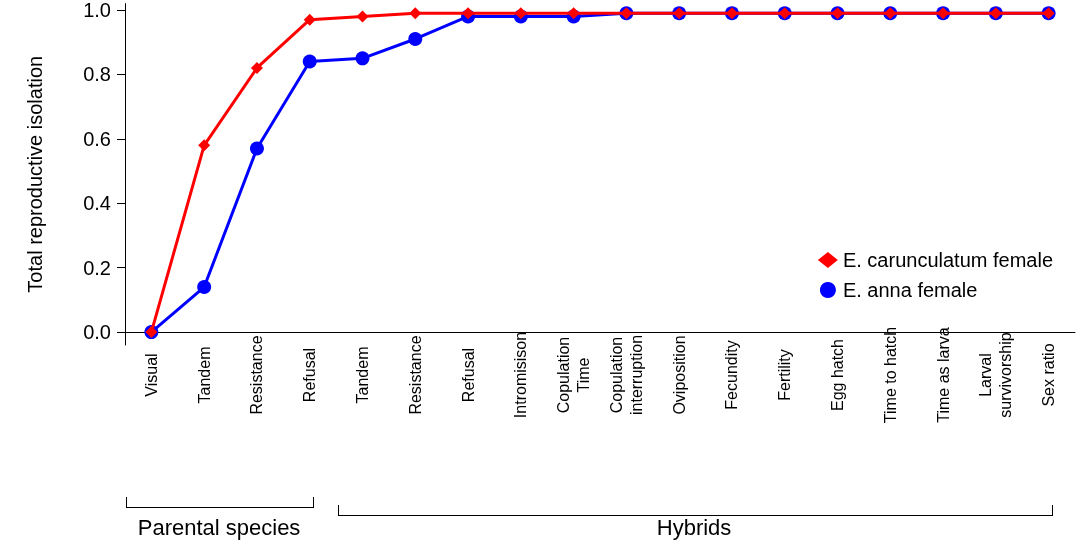  I want to click on x-tick-label: Visual, so click(151, 375).